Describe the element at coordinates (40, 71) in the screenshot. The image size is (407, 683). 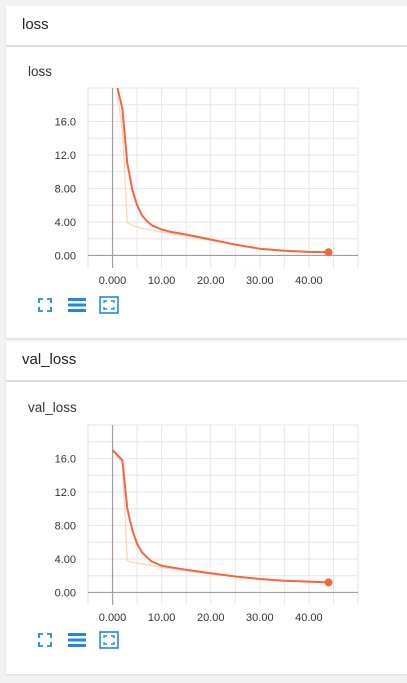
I see `chart-title: loss` at that location.